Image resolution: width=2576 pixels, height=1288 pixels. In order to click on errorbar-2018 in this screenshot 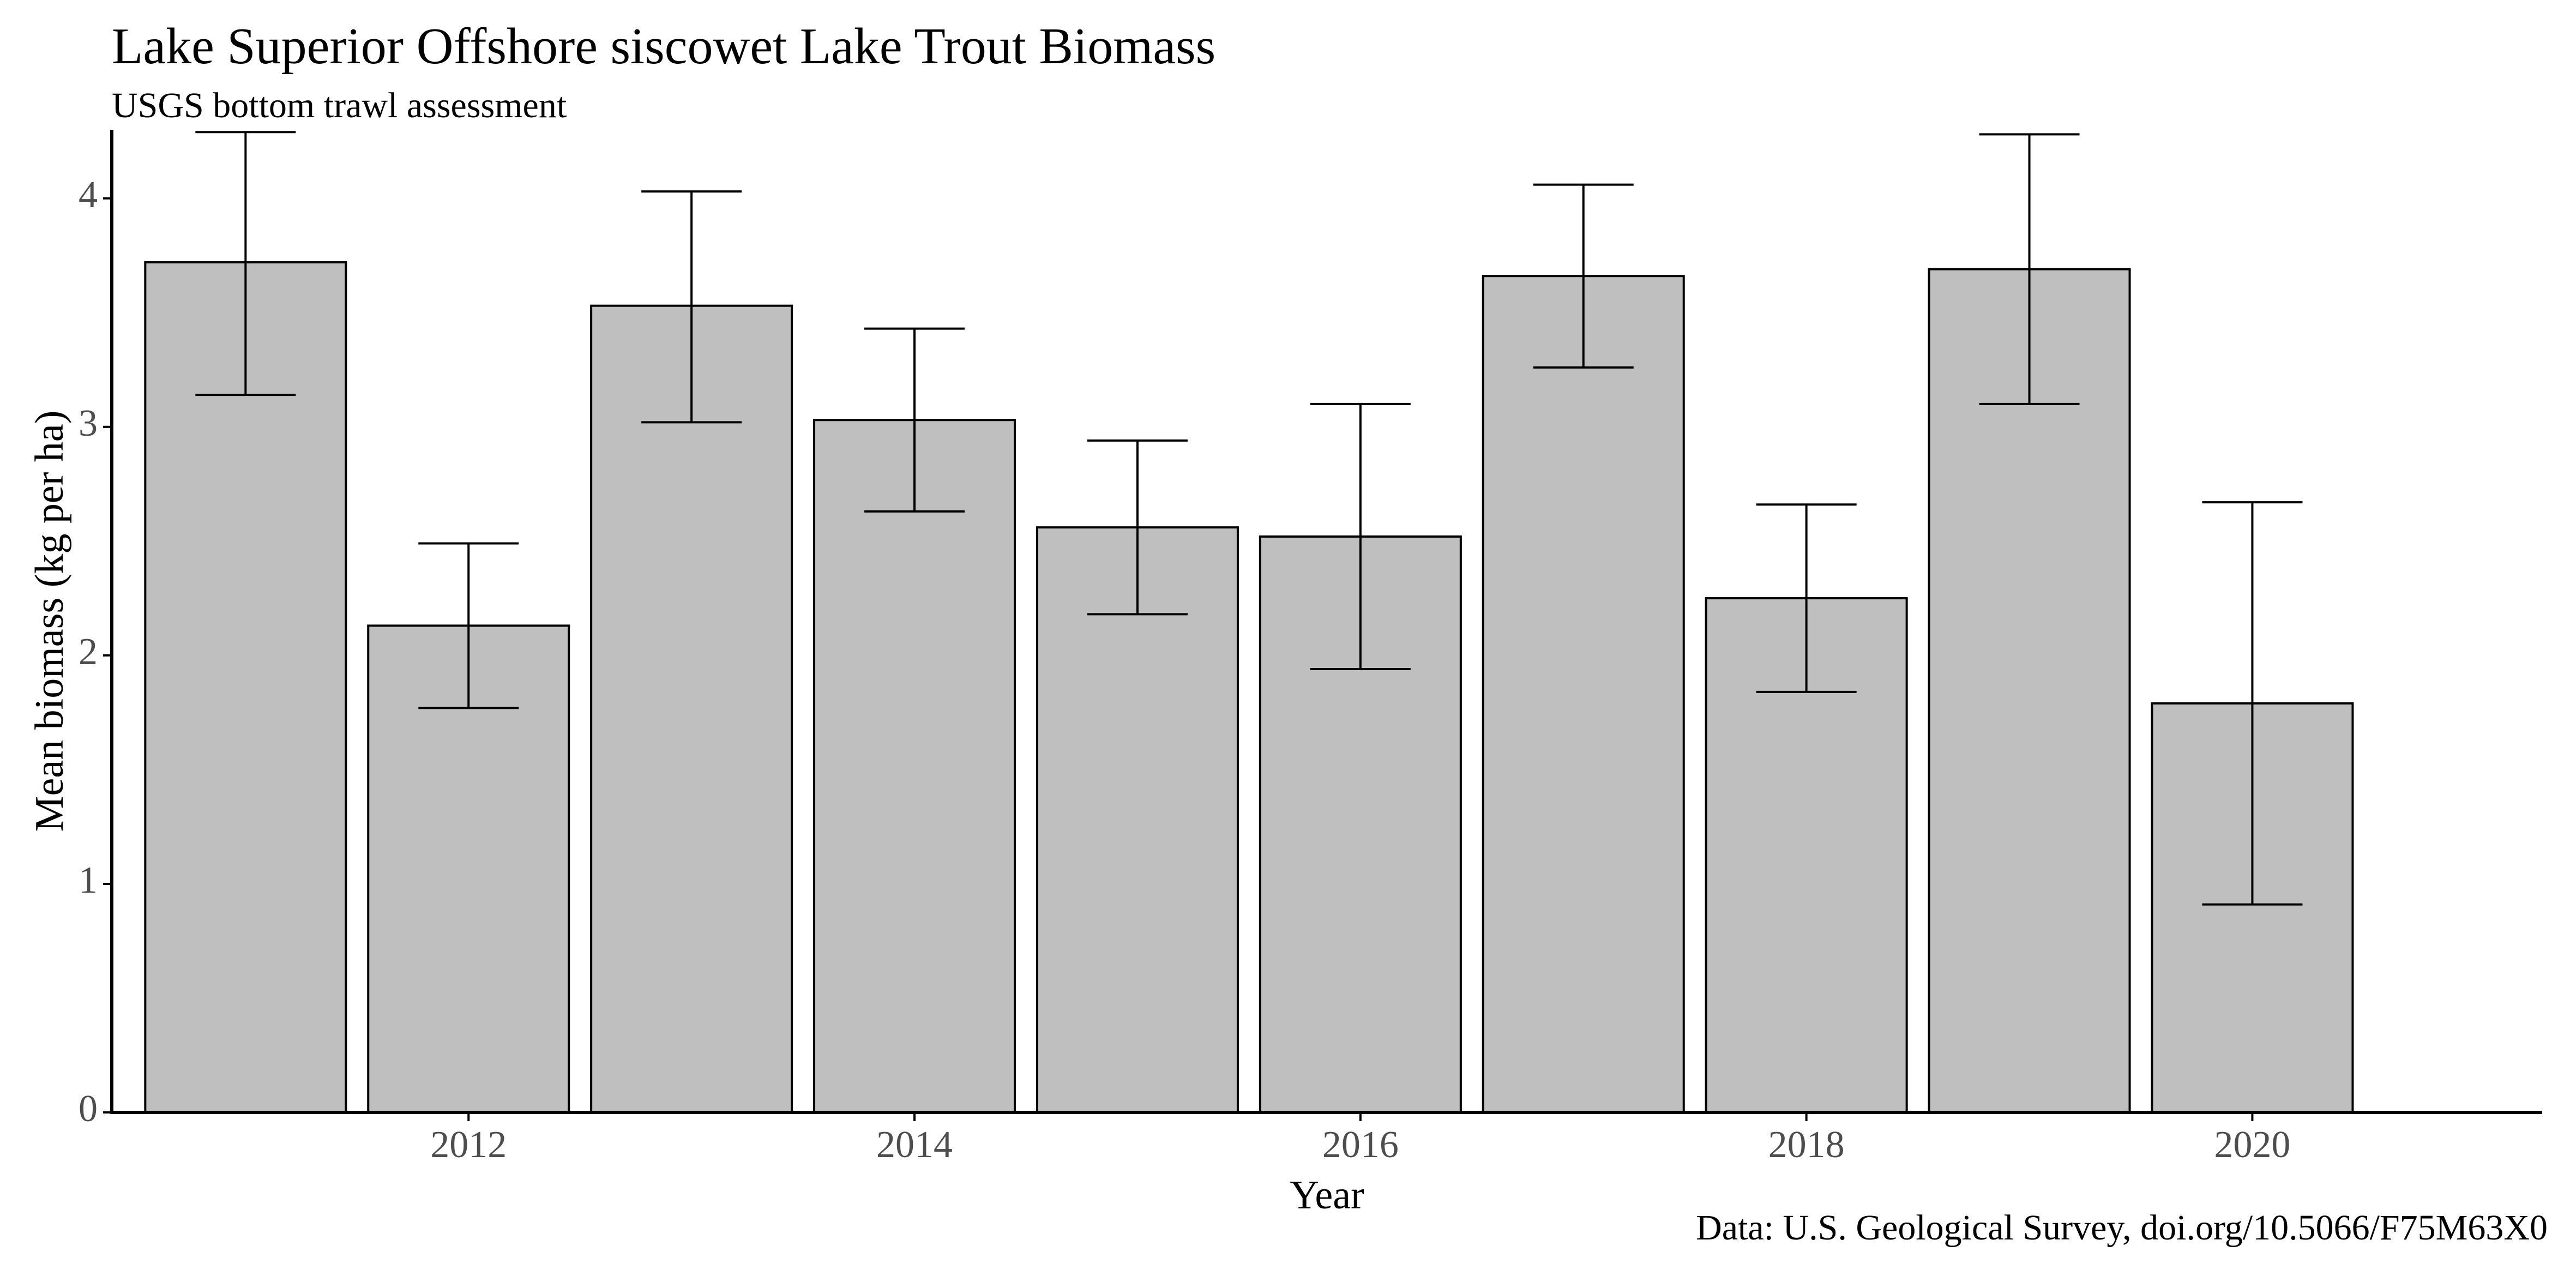, I will do `click(1806, 598)`.